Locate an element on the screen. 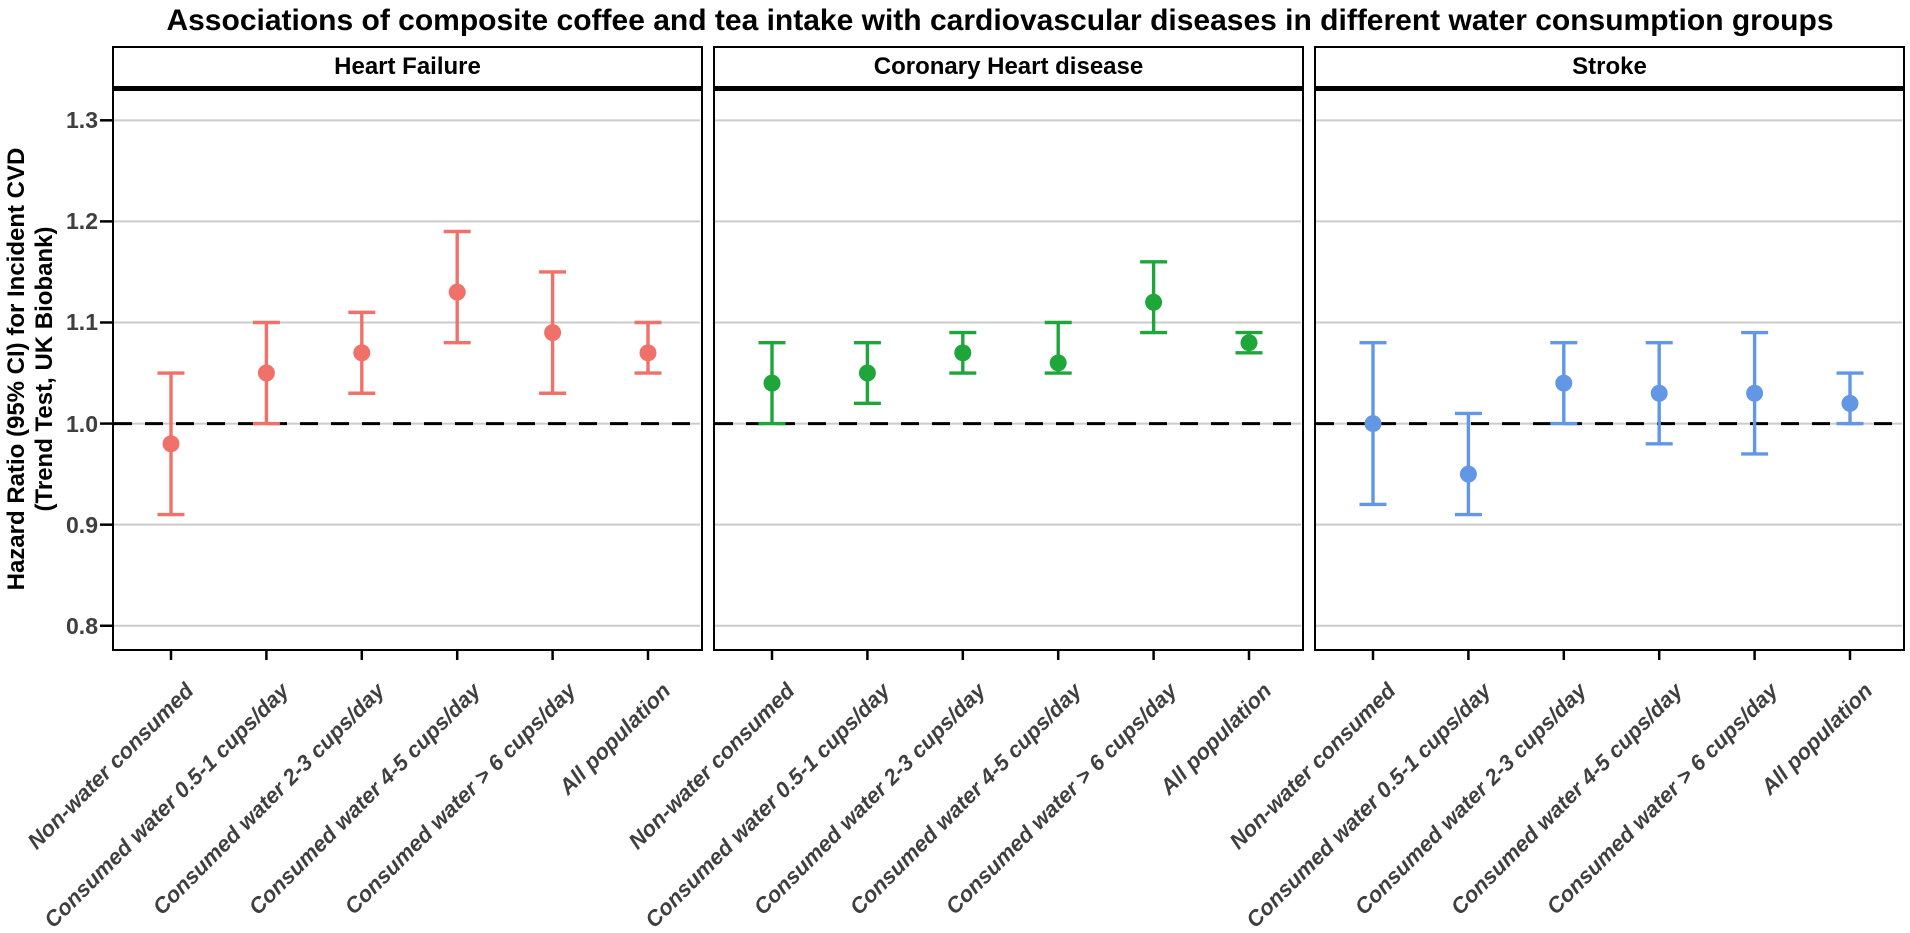 The height and width of the screenshot is (933, 1910). y-tick-label: 1.0 is located at coordinates (82, 423).